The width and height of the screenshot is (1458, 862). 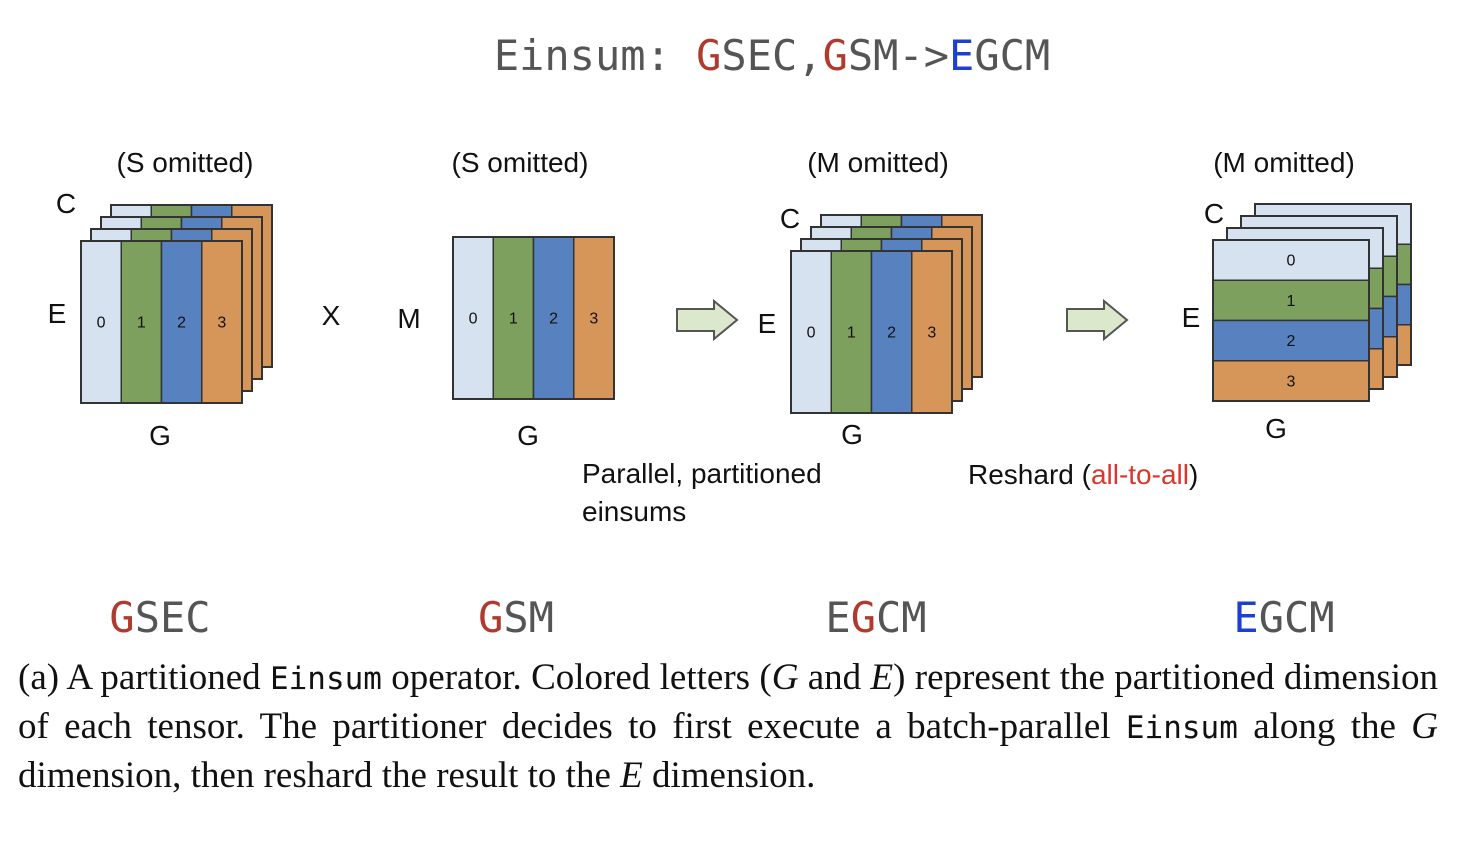 I want to click on tensor-4-layer-0-outline, so click(x=1291, y=320).